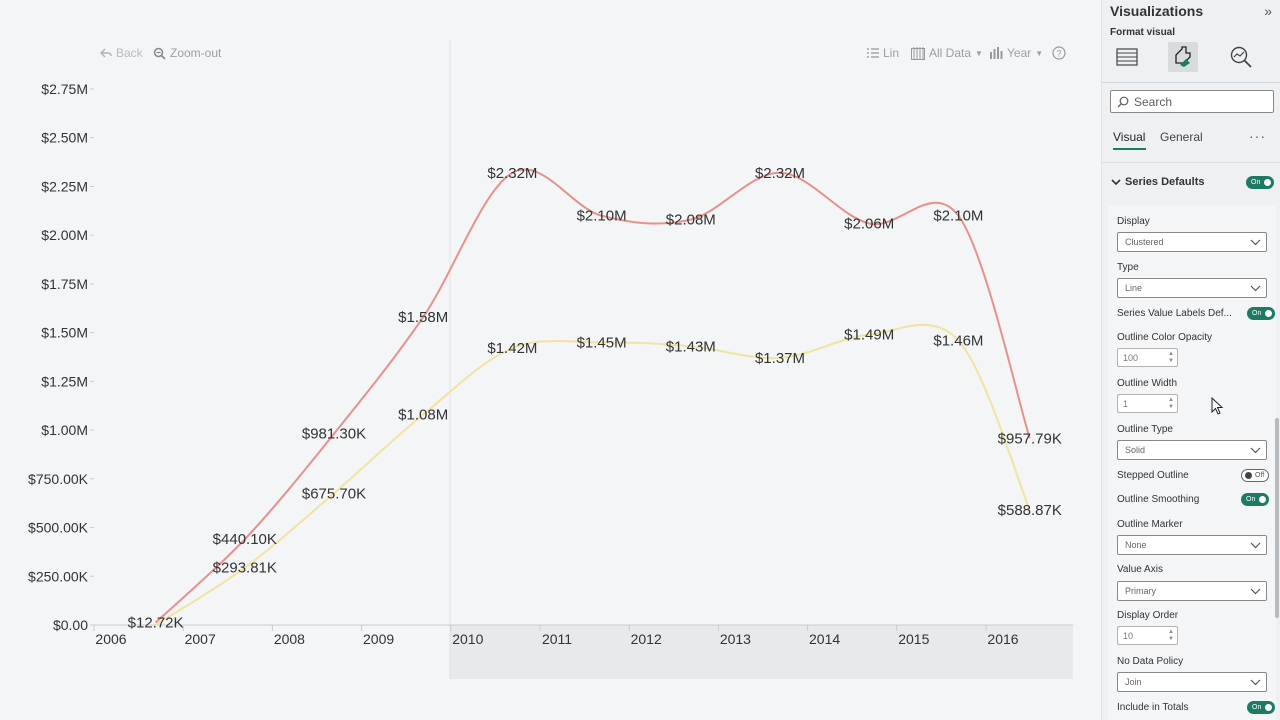  What do you see at coordinates (1260, 182) in the screenshot?
I see `series-defaults-toggle: On` at bounding box center [1260, 182].